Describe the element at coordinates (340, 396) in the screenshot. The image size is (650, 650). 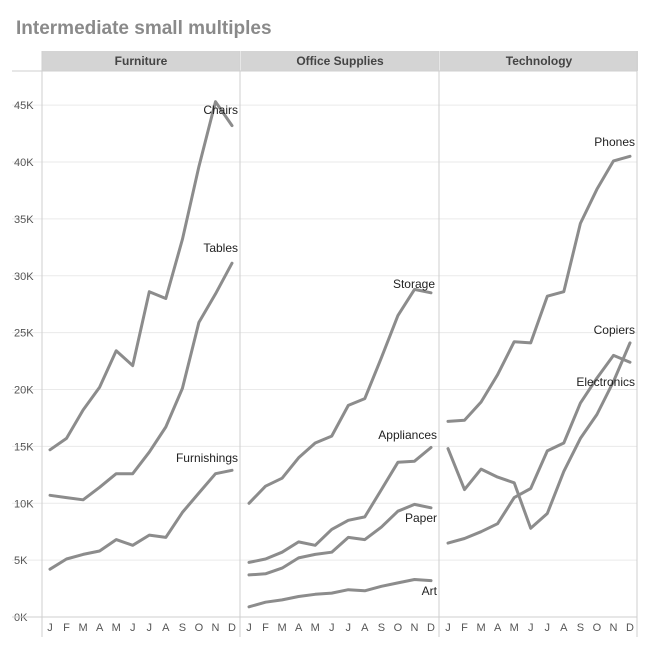
I see `series-line-storage` at that location.